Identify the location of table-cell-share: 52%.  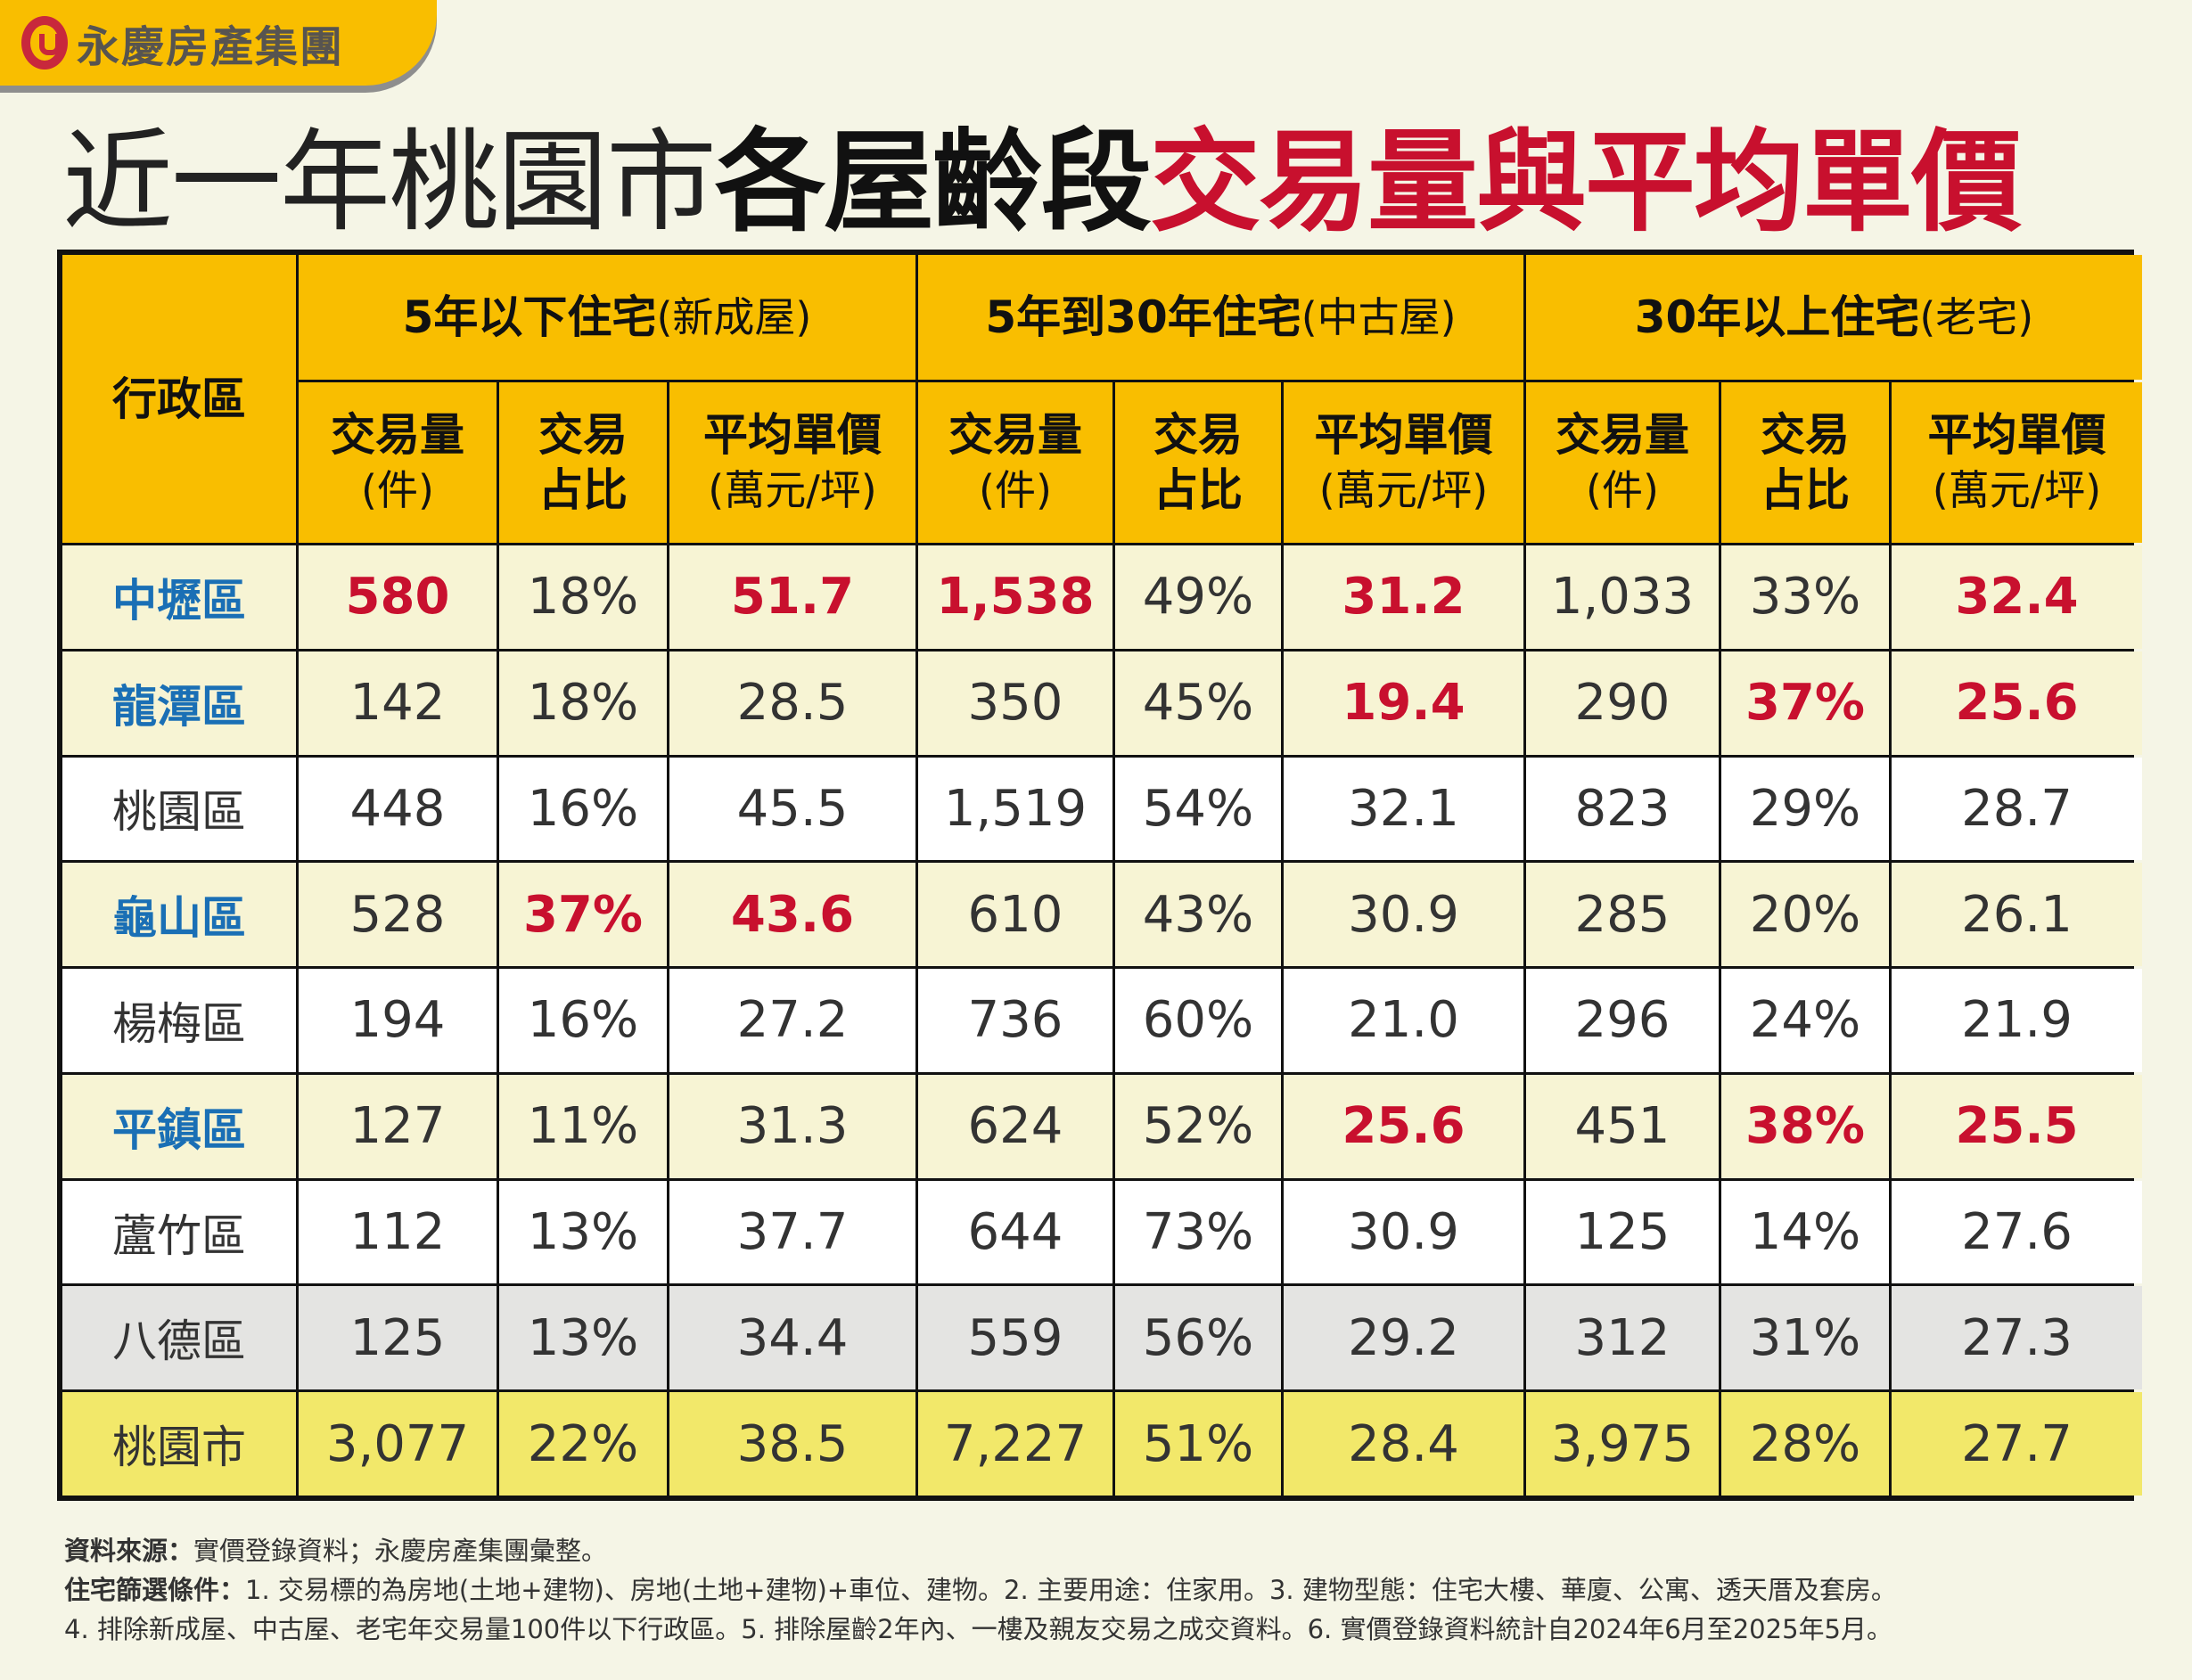
(1198, 1126).